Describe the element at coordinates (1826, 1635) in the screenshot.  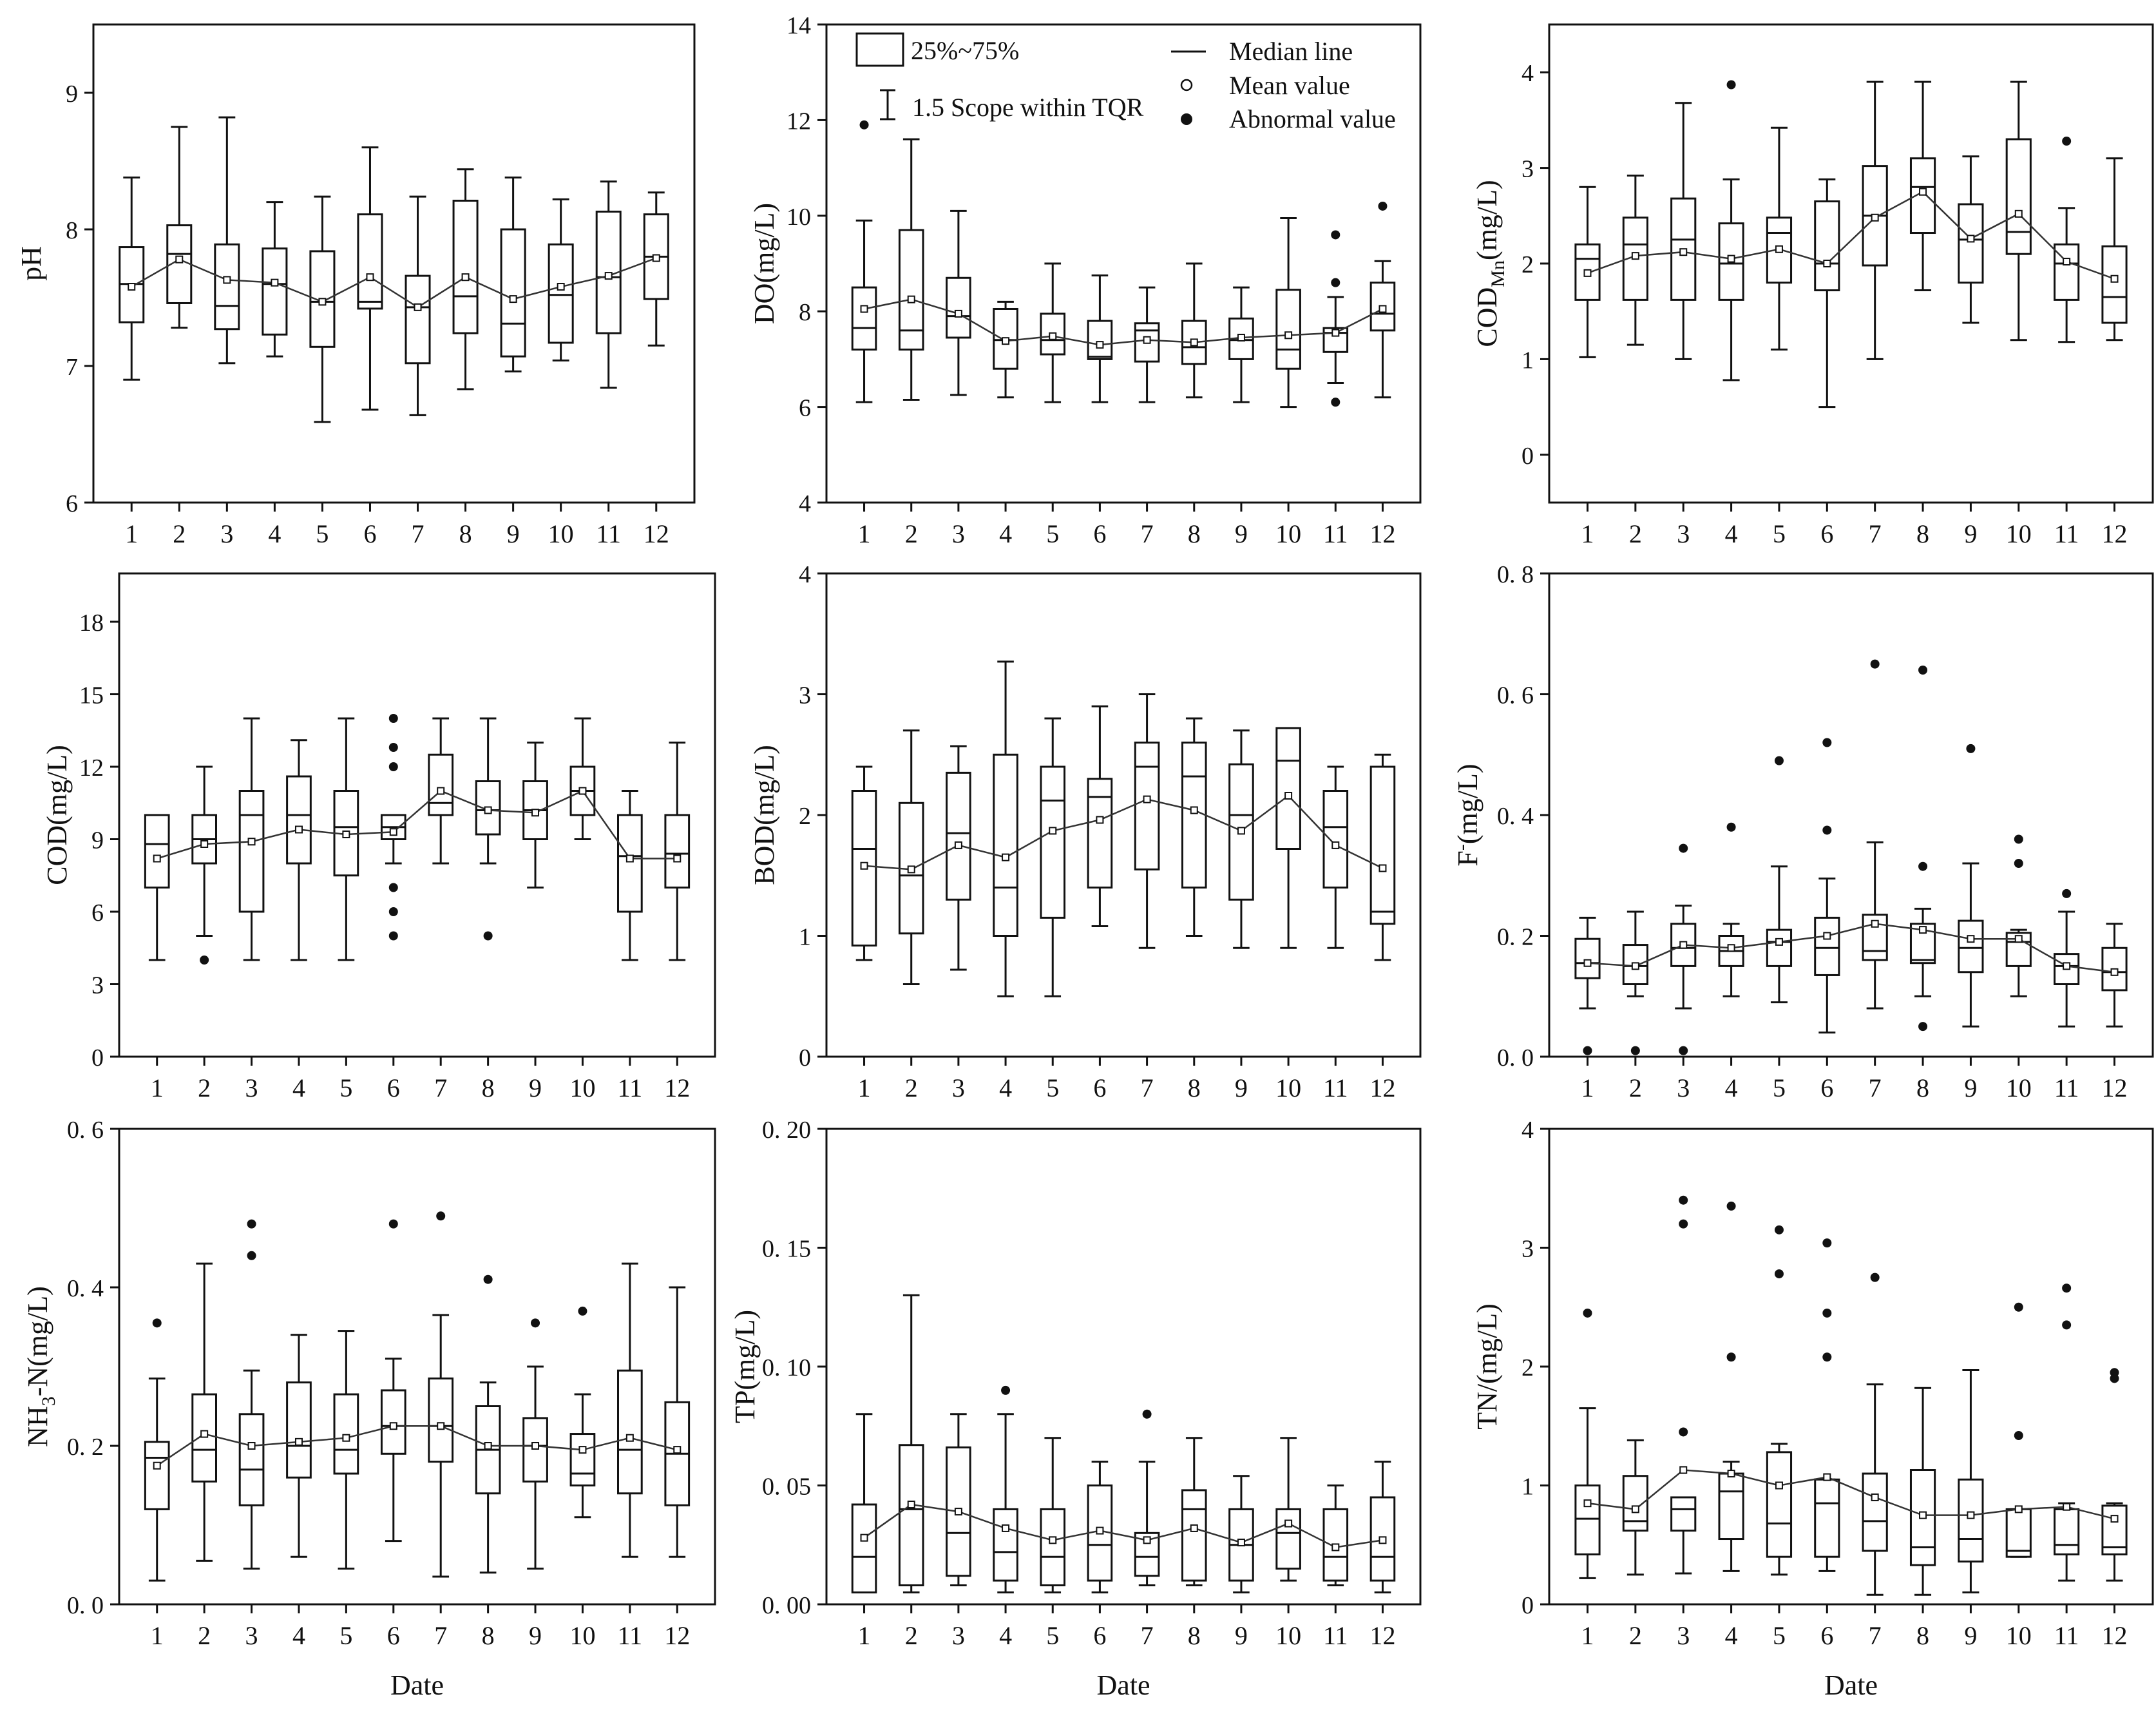
I see `x-tick-label: 6` at that location.